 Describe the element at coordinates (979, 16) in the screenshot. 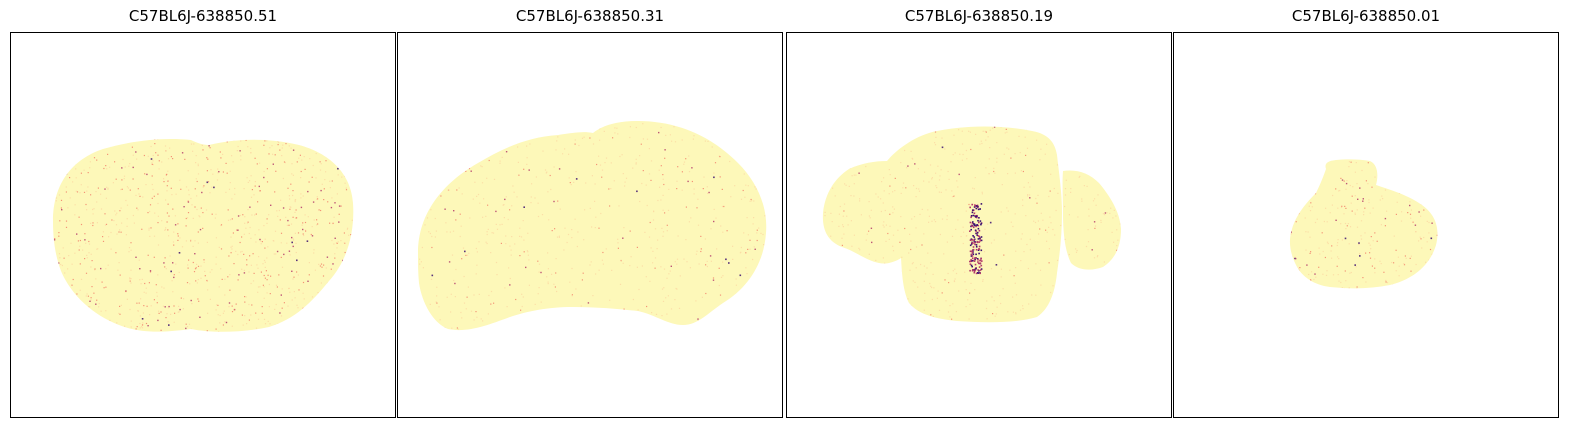

I see `panel-title: C57BL6J-638850.19` at that location.